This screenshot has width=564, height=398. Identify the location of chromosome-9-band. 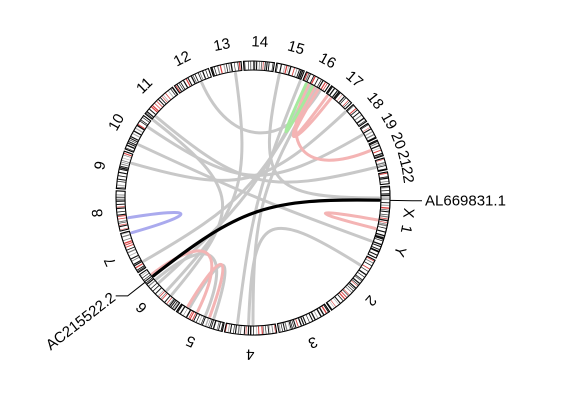
(124, 170).